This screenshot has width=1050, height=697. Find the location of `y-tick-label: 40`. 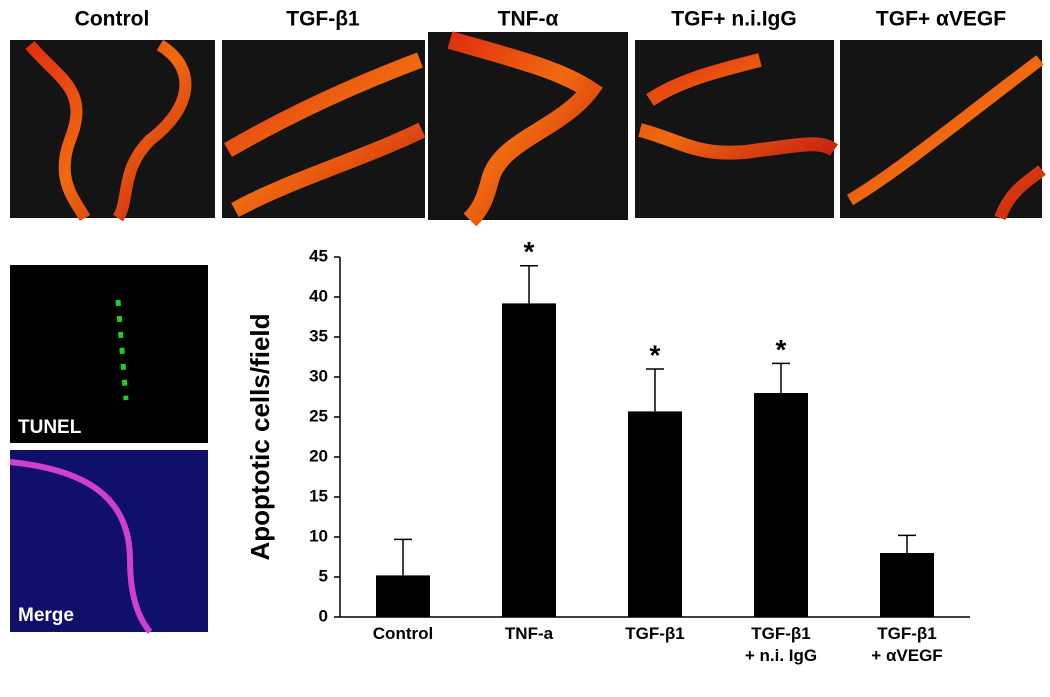

y-tick-label: 40 is located at coordinates (318, 295).